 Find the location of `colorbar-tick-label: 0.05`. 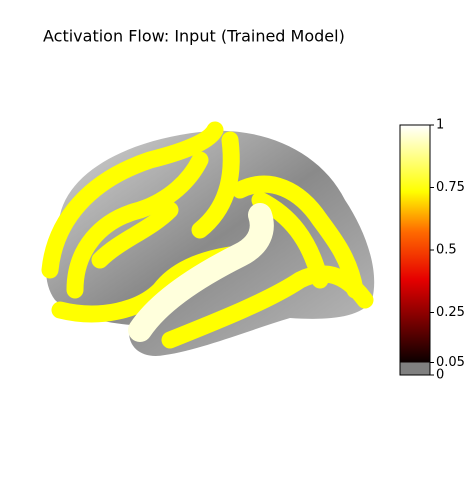

colorbar-tick-label: 0.05 is located at coordinates (450, 362).